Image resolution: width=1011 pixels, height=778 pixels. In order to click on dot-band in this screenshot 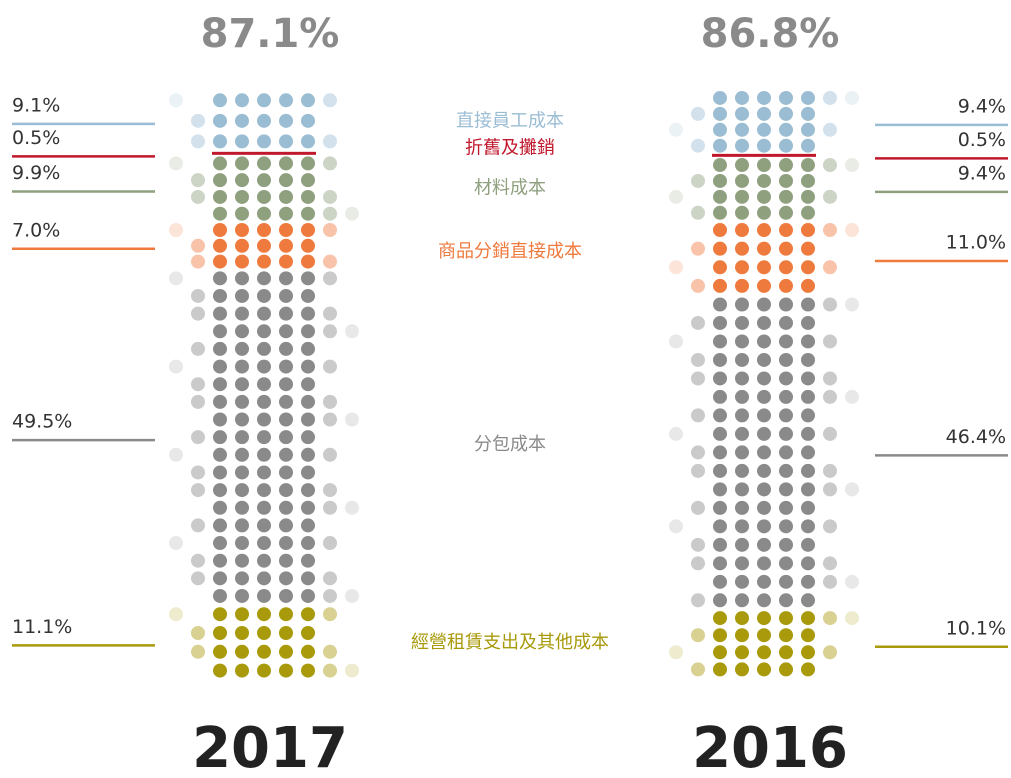, I will do `click(764, 155)`.